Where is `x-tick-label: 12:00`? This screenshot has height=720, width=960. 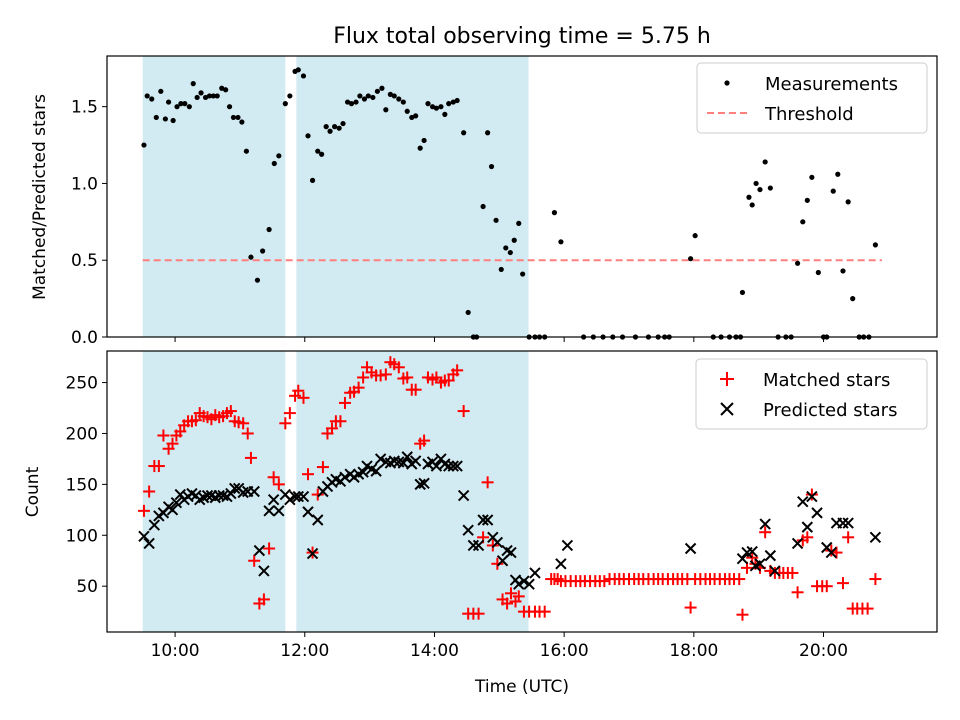 x-tick-label: 12:00 is located at coordinates (304, 651).